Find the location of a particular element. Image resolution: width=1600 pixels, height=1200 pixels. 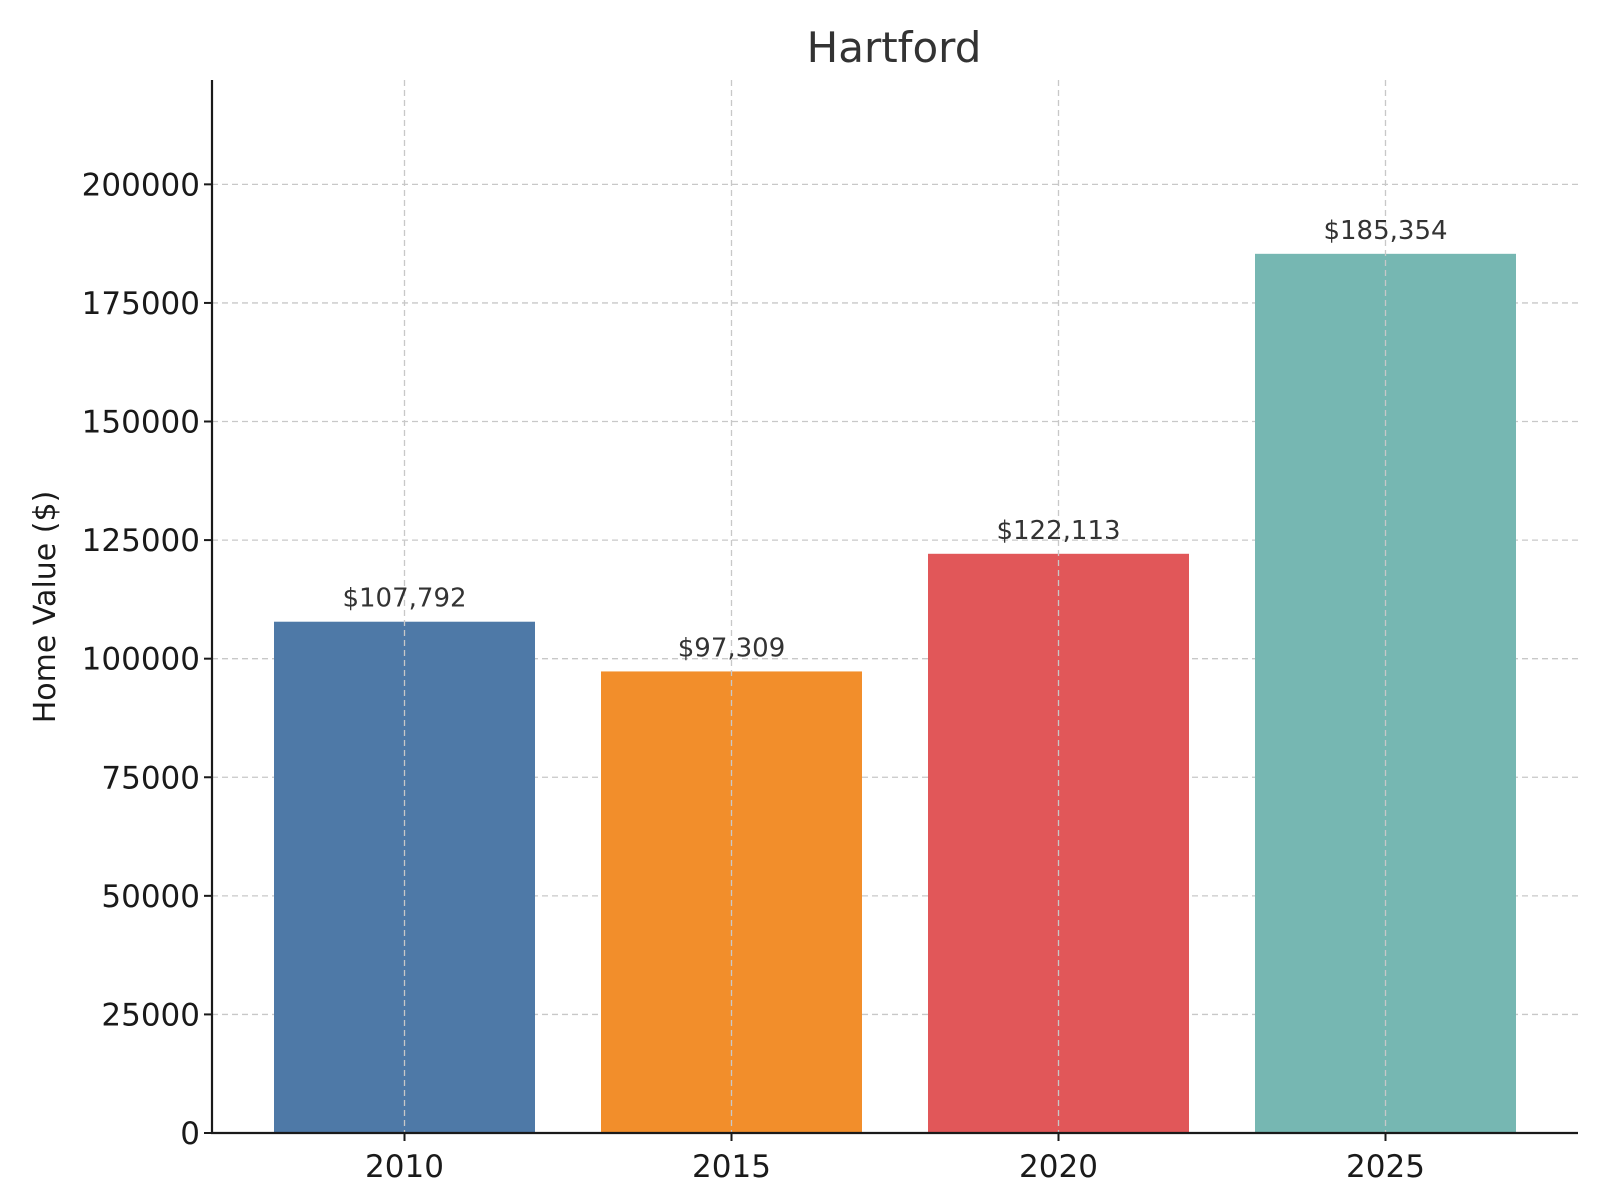

y-tick-label: 100000 is located at coordinates (141, 660).